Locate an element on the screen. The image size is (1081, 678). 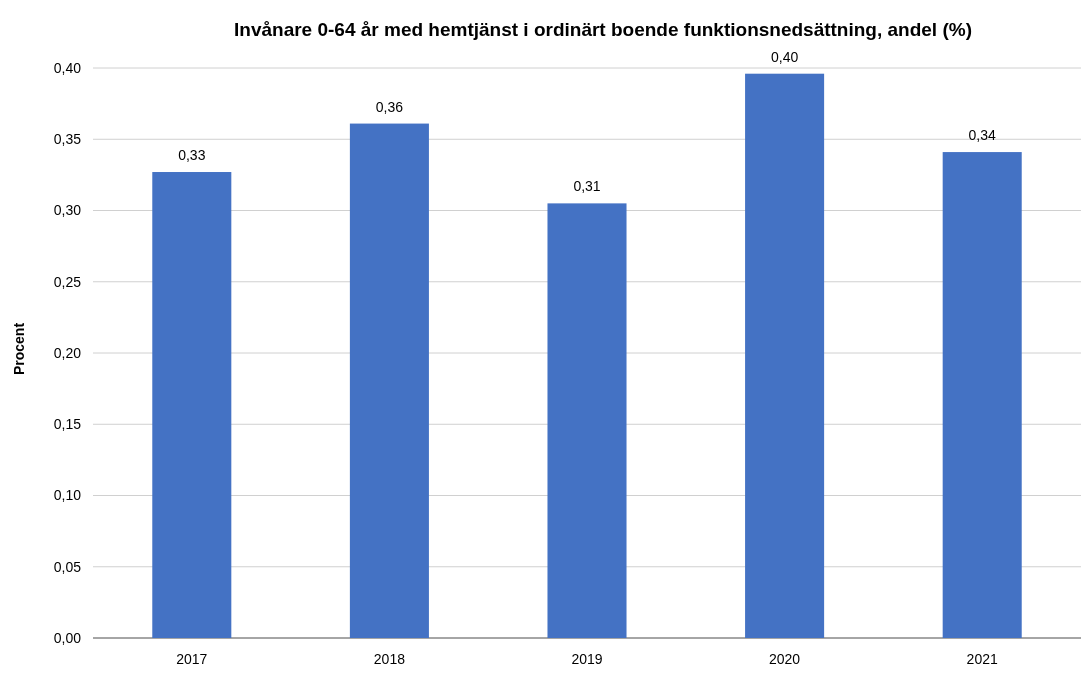
x-tick-label: 2020 is located at coordinates (785, 659).